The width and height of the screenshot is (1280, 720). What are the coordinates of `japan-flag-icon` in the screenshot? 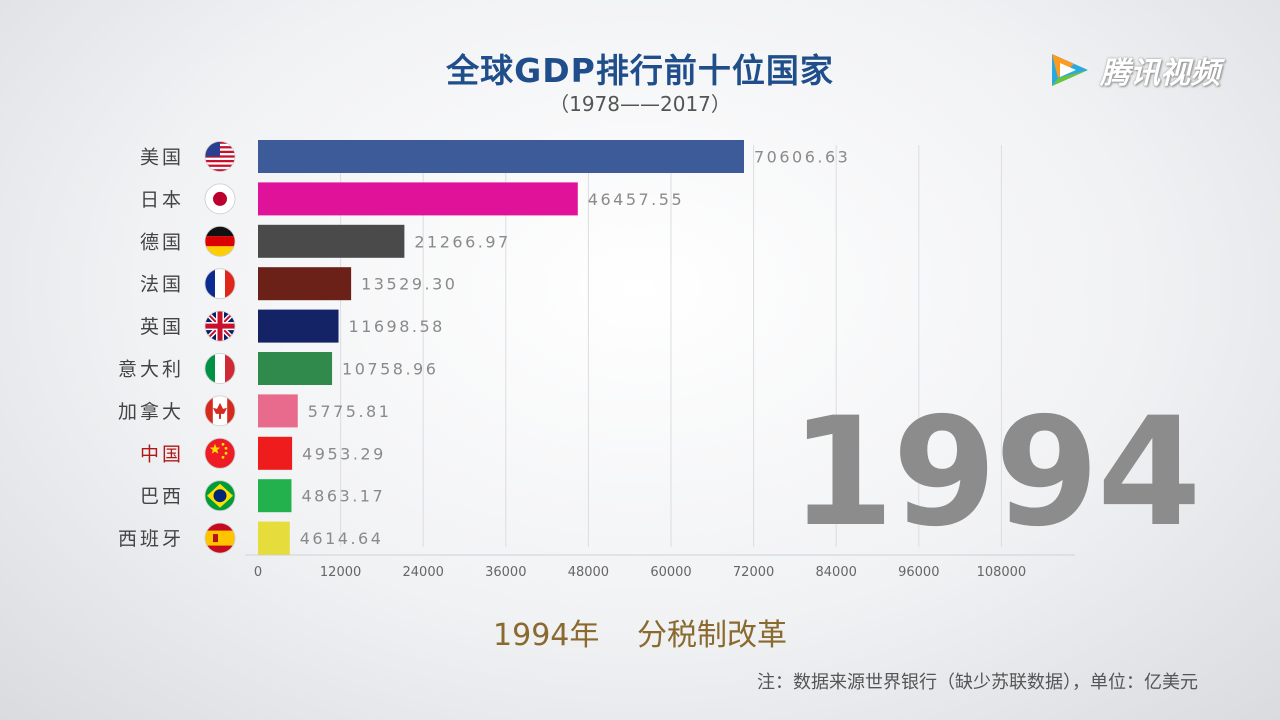 It's located at (220, 198).